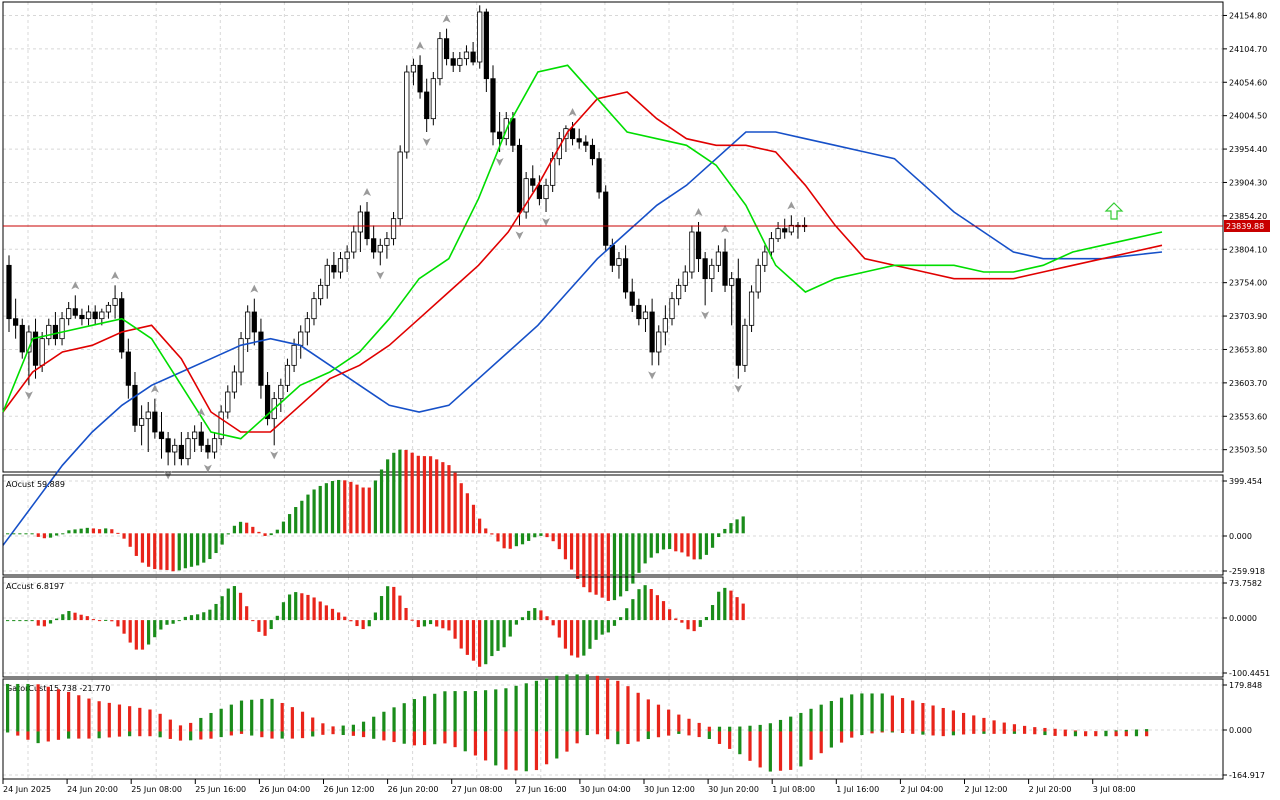 Image resolution: width=1280 pixels, height=800 pixels. What do you see at coordinates (92, 789) in the screenshot?
I see `time-tick-label: 24 Jun 20:00` at bounding box center [92, 789].